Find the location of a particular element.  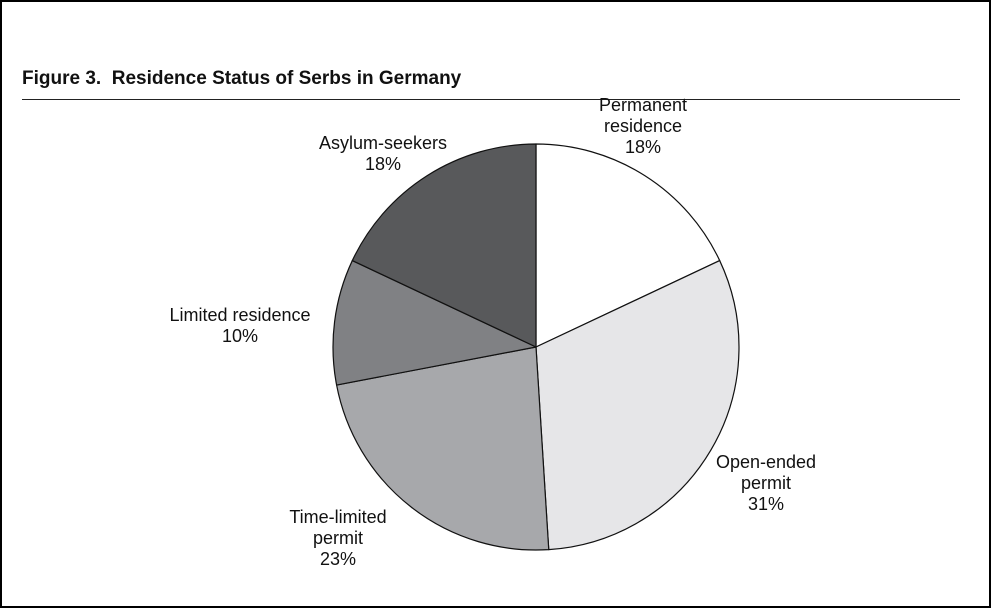

slice-label: Permanent residence 18% is located at coordinates (643, 126).